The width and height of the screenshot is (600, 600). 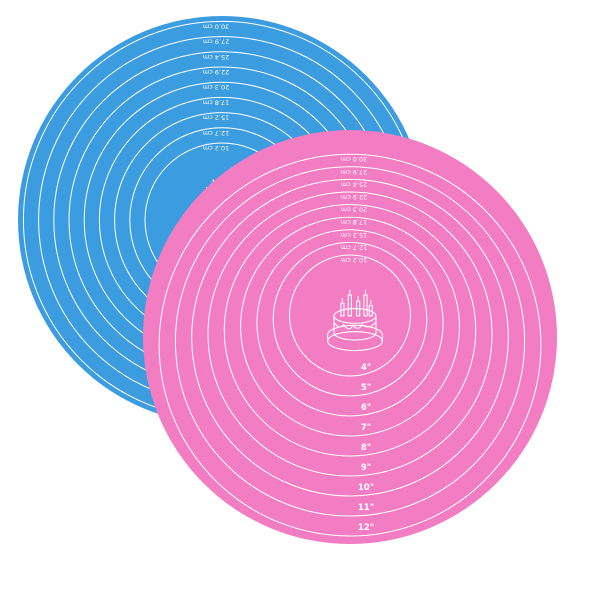 I want to click on inch-label: 11", so click(x=366, y=508).